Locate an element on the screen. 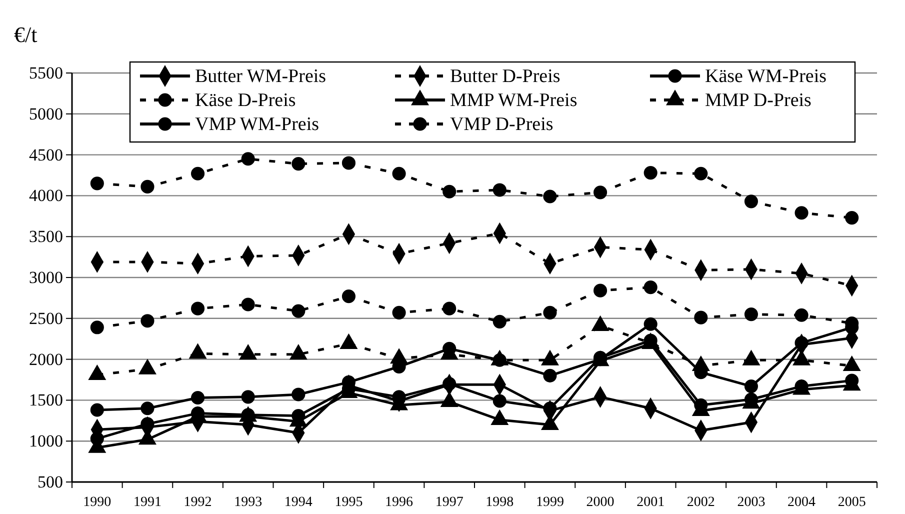 The image size is (905, 514). x-tick-label: 1994 is located at coordinates (298, 502).